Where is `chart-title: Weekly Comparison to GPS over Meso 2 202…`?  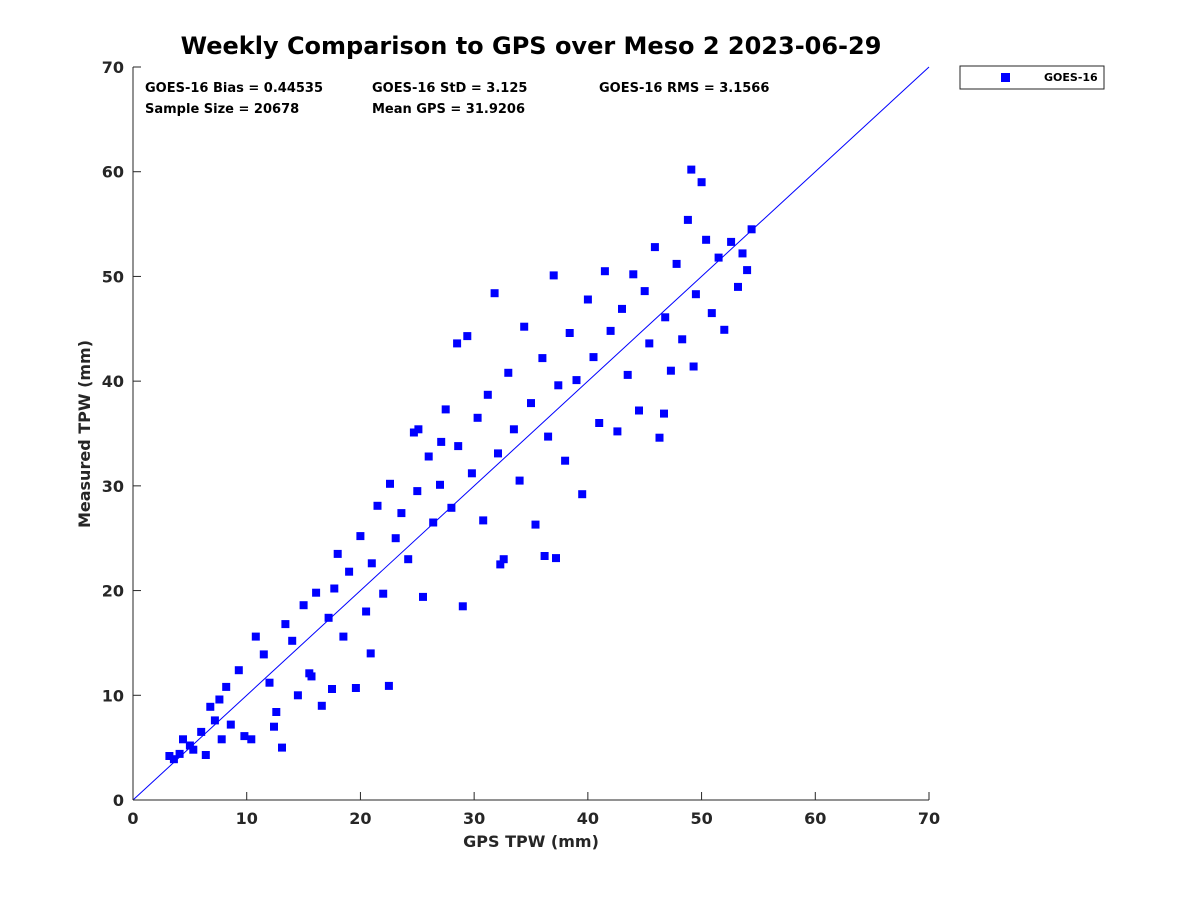
chart-title: Weekly Comparison to GPS over Meso 2 202… is located at coordinates (531, 46).